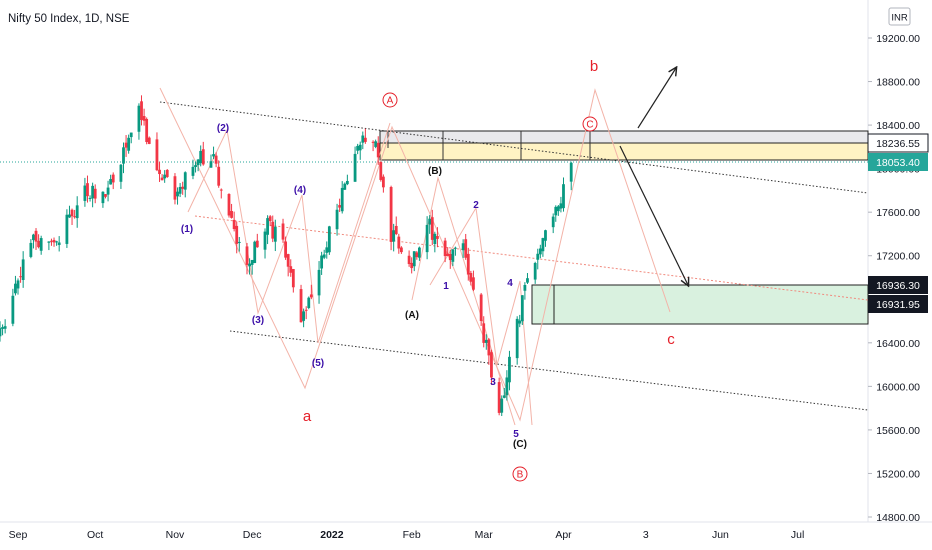 This screenshot has width=932, height=550. What do you see at coordinates (594, 66) in the screenshot?
I see `wave-label-red: b` at bounding box center [594, 66].